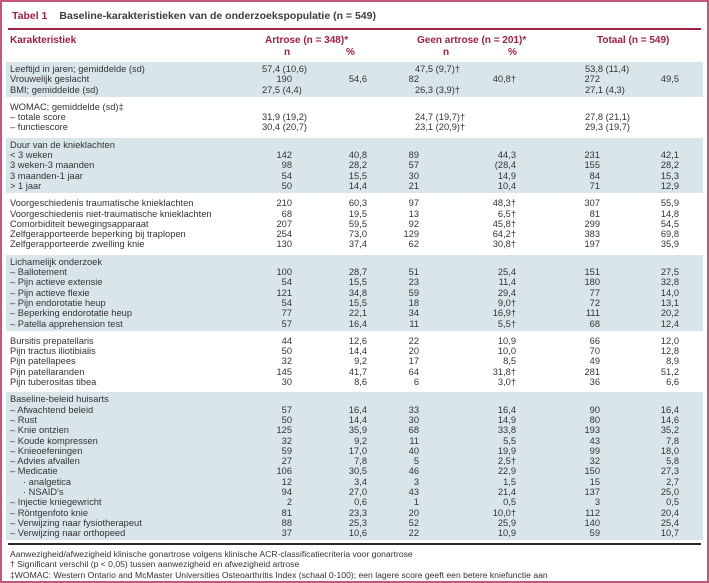 The width and height of the screenshot is (709, 583). Describe the element at coordinates (504, 244) in the screenshot. I see `value-cell: 30,8†` at that location.